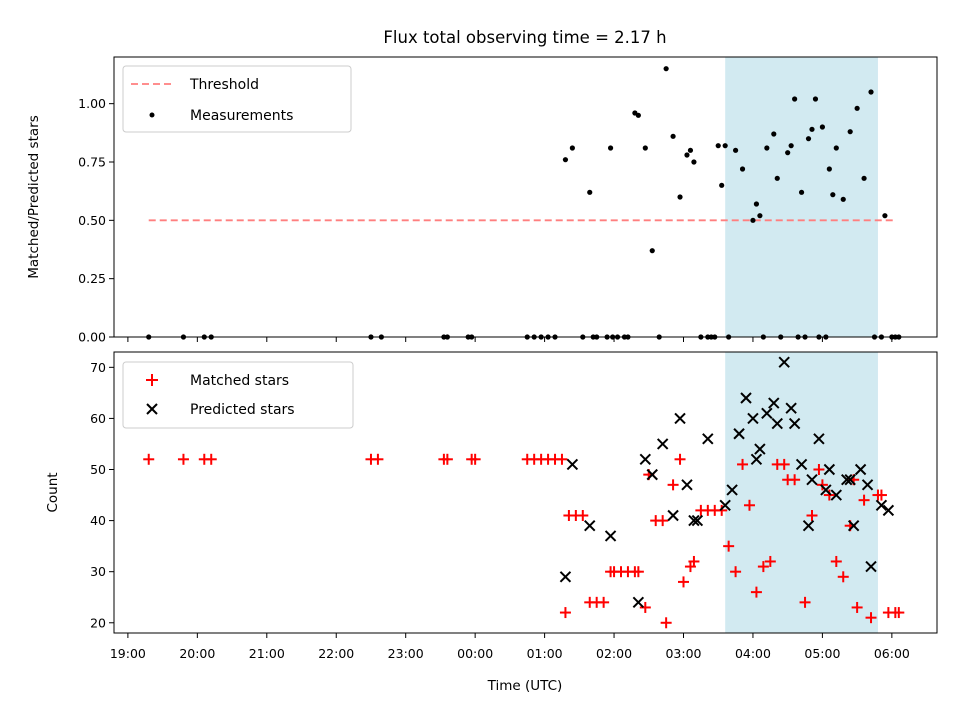  Describe the element at coordinates (98, 418) in the screenshot. I see `count-y-tick-label: 60` at that location.